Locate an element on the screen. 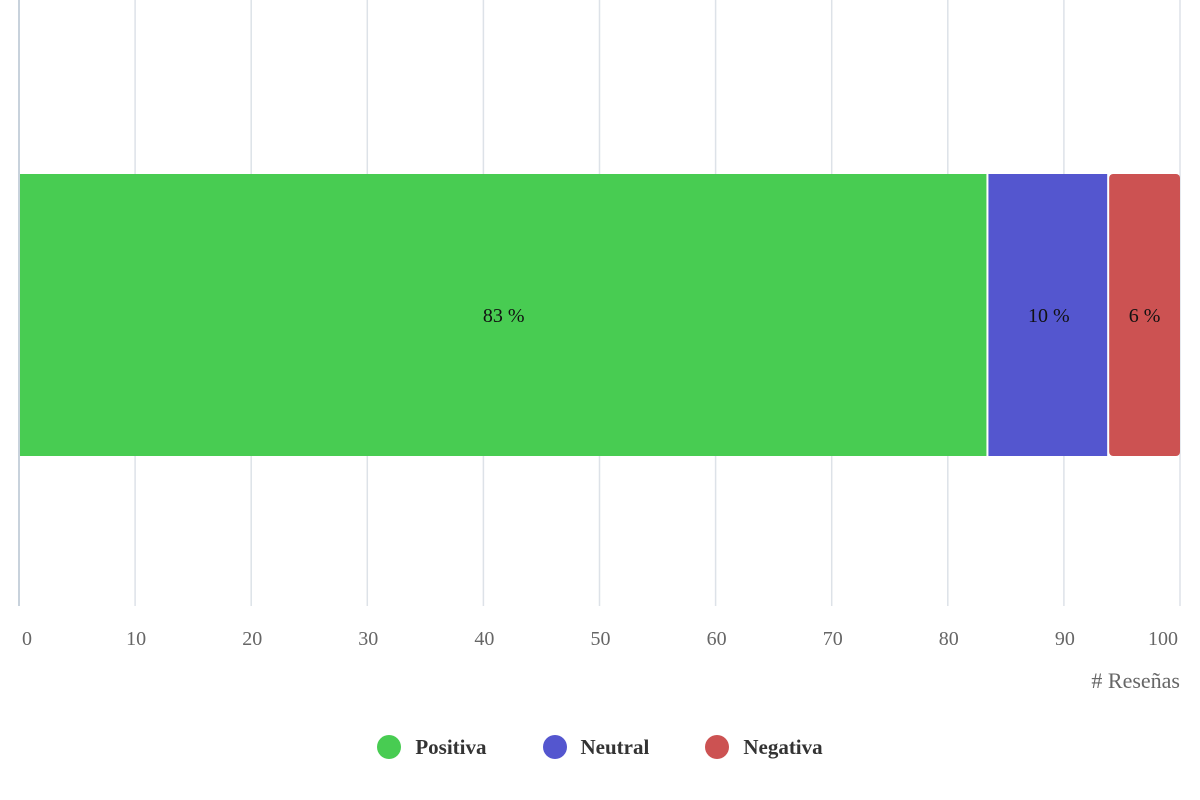 The width and height of the screenshot is (1200, 800). bar-segment-negativa is located at coordinates (1144, 315).